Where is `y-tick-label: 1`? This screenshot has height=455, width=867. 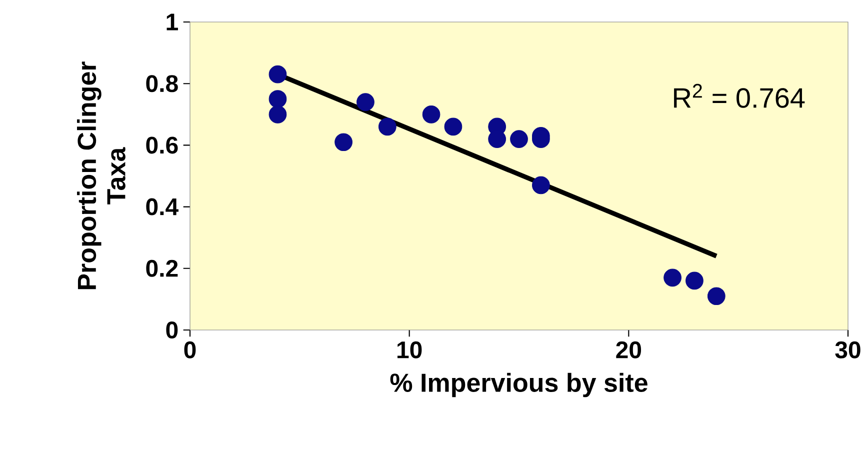
y-tick-label: 1 is located at coordinates (172, 22).